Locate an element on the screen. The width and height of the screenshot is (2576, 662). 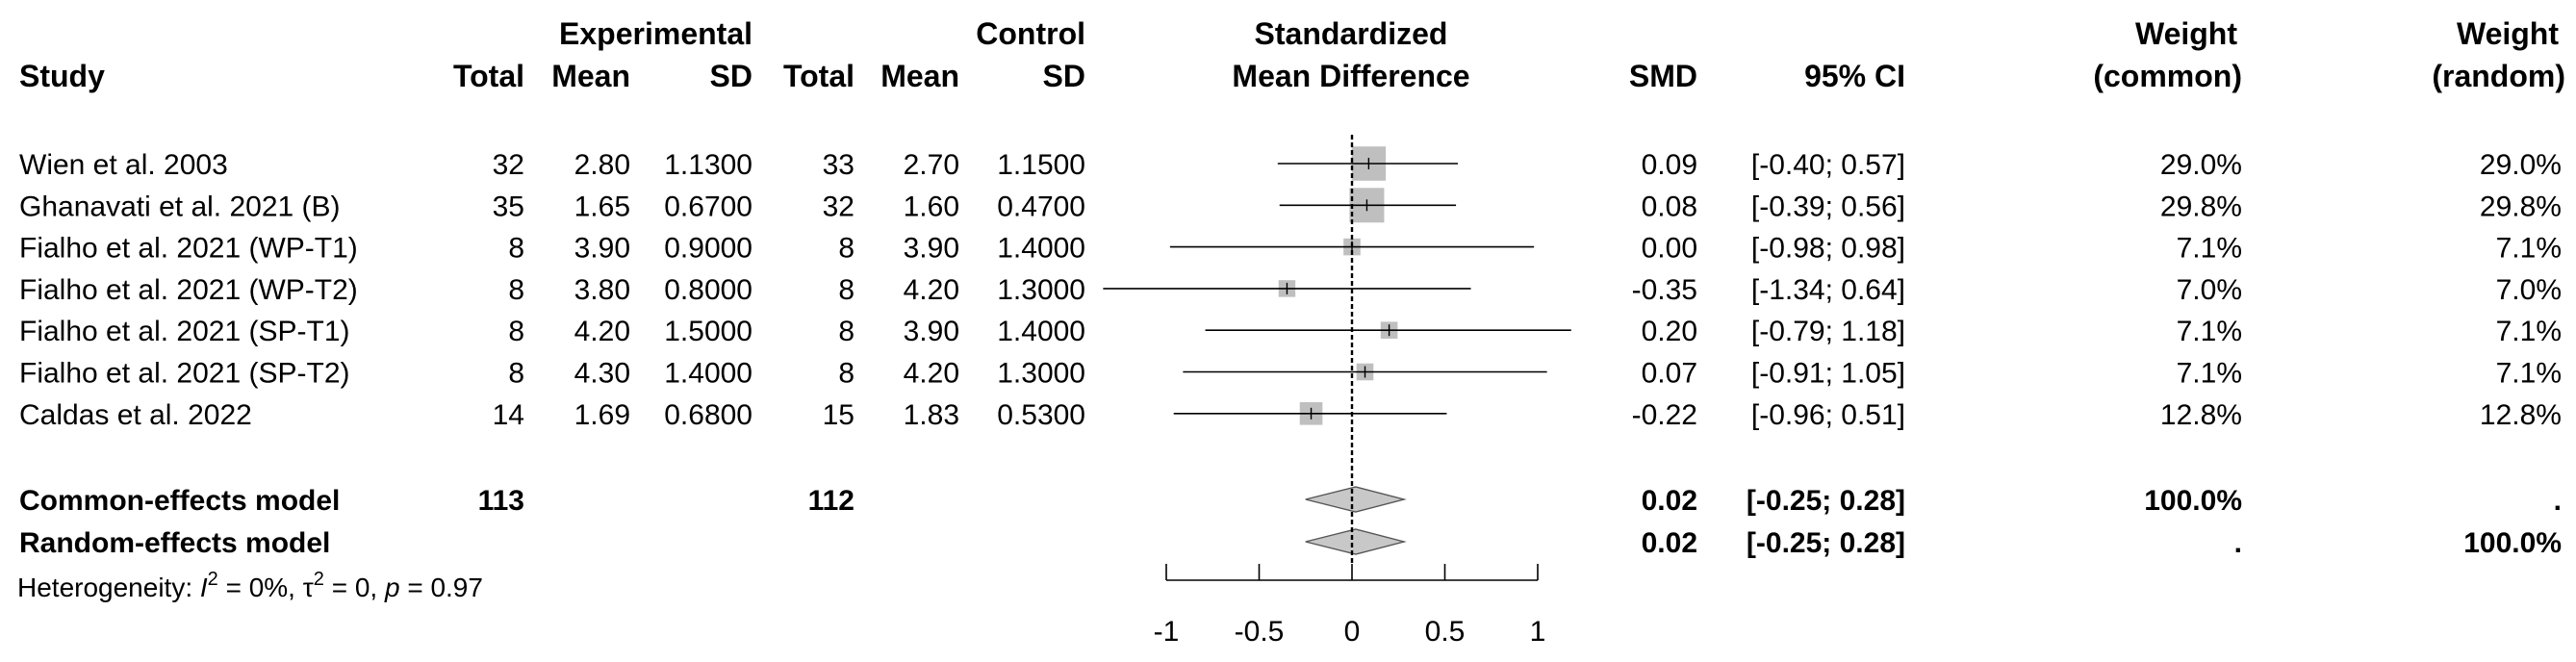
study-name: Caldas et al. 2022 is located at coordinates (135, 415).